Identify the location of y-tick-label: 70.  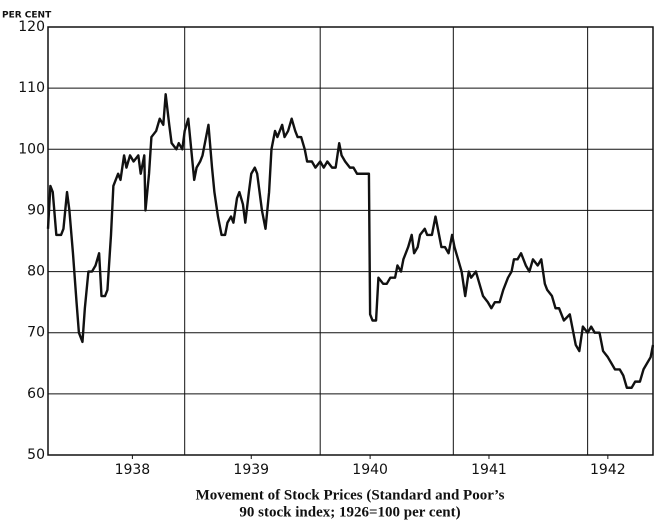
(36, 333).